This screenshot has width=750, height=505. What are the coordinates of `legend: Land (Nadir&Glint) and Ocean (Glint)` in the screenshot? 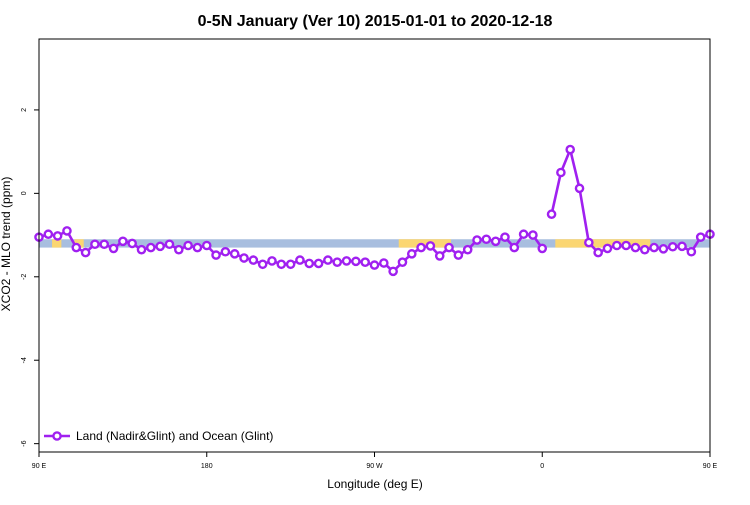 It's located at (158, 436).